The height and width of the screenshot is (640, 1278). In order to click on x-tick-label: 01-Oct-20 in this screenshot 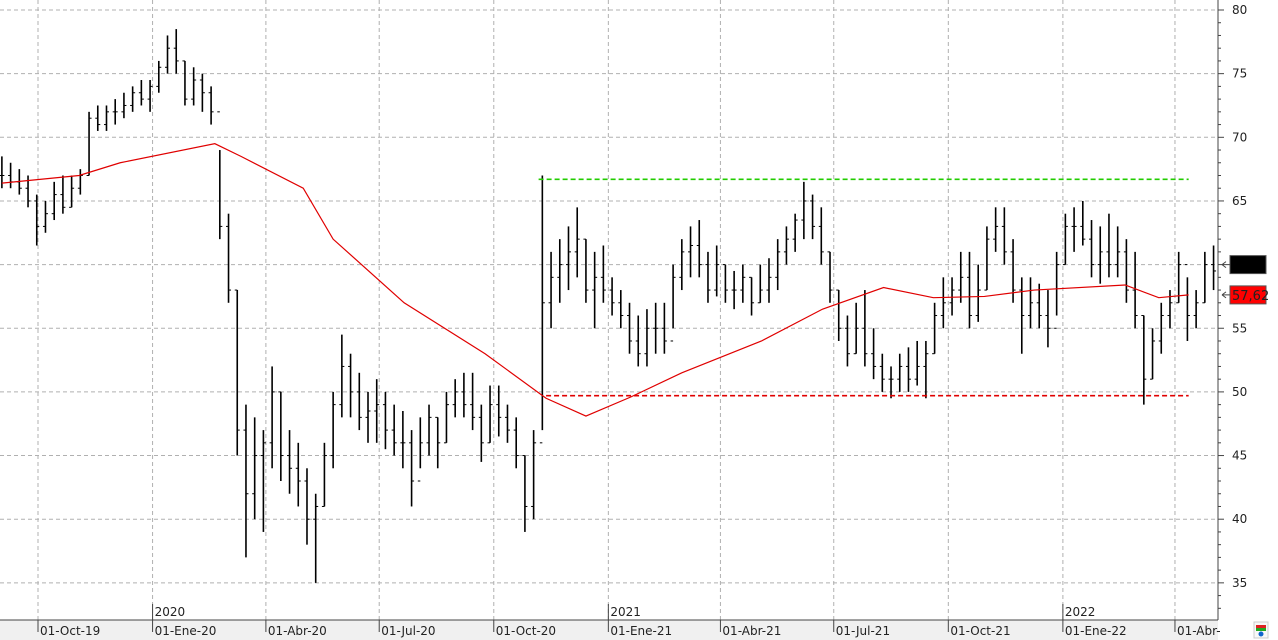, I will do `click(526, 631)`.